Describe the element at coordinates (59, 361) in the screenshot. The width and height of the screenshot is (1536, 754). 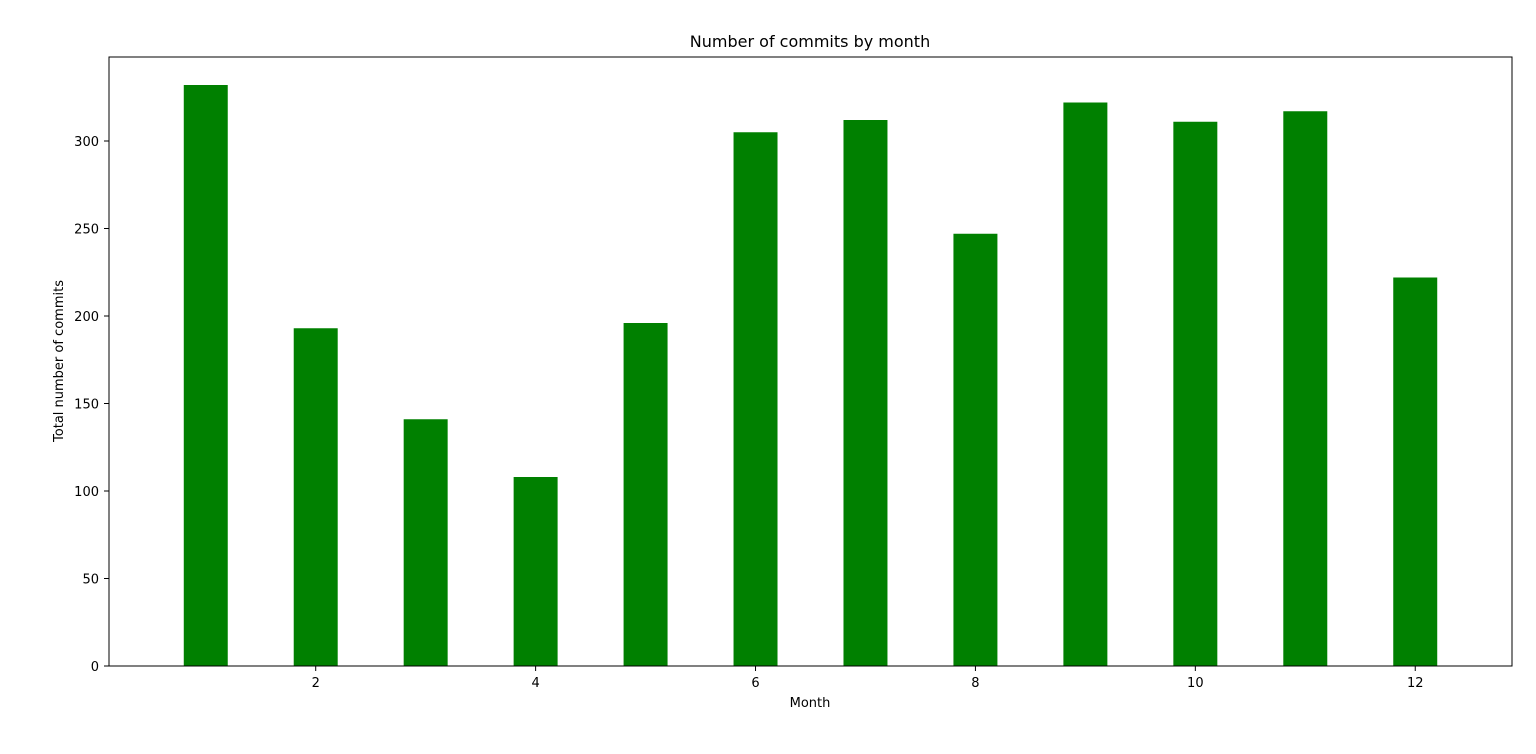
I see `y-axis-label: Total number of commits` at that location.